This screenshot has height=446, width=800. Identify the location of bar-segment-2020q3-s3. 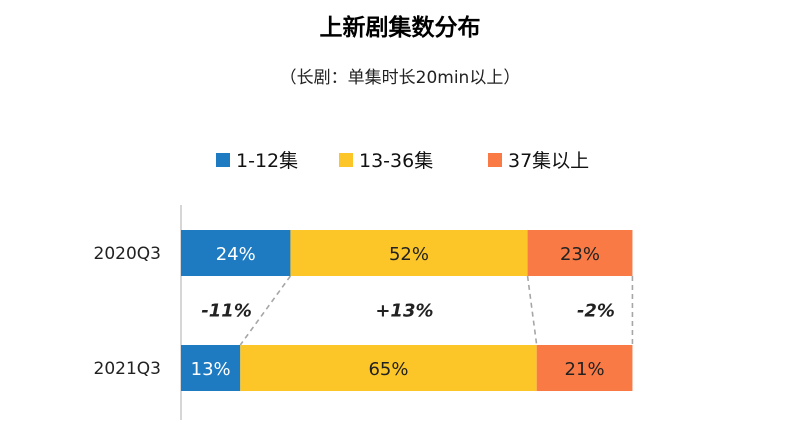
(580, 253).